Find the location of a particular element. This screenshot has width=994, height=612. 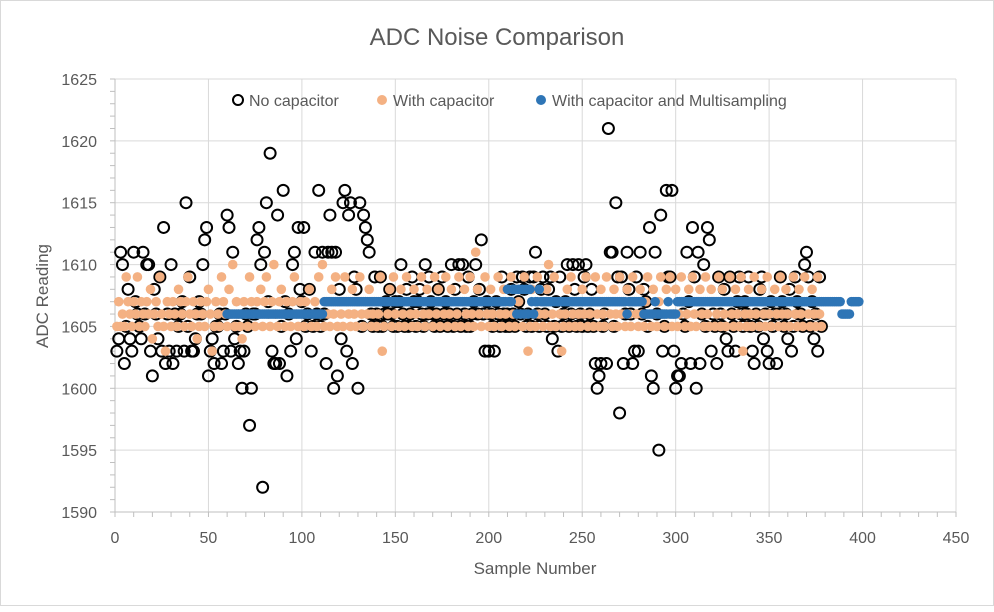

x-tick-label: 100 is located at coordinates (302, 538).